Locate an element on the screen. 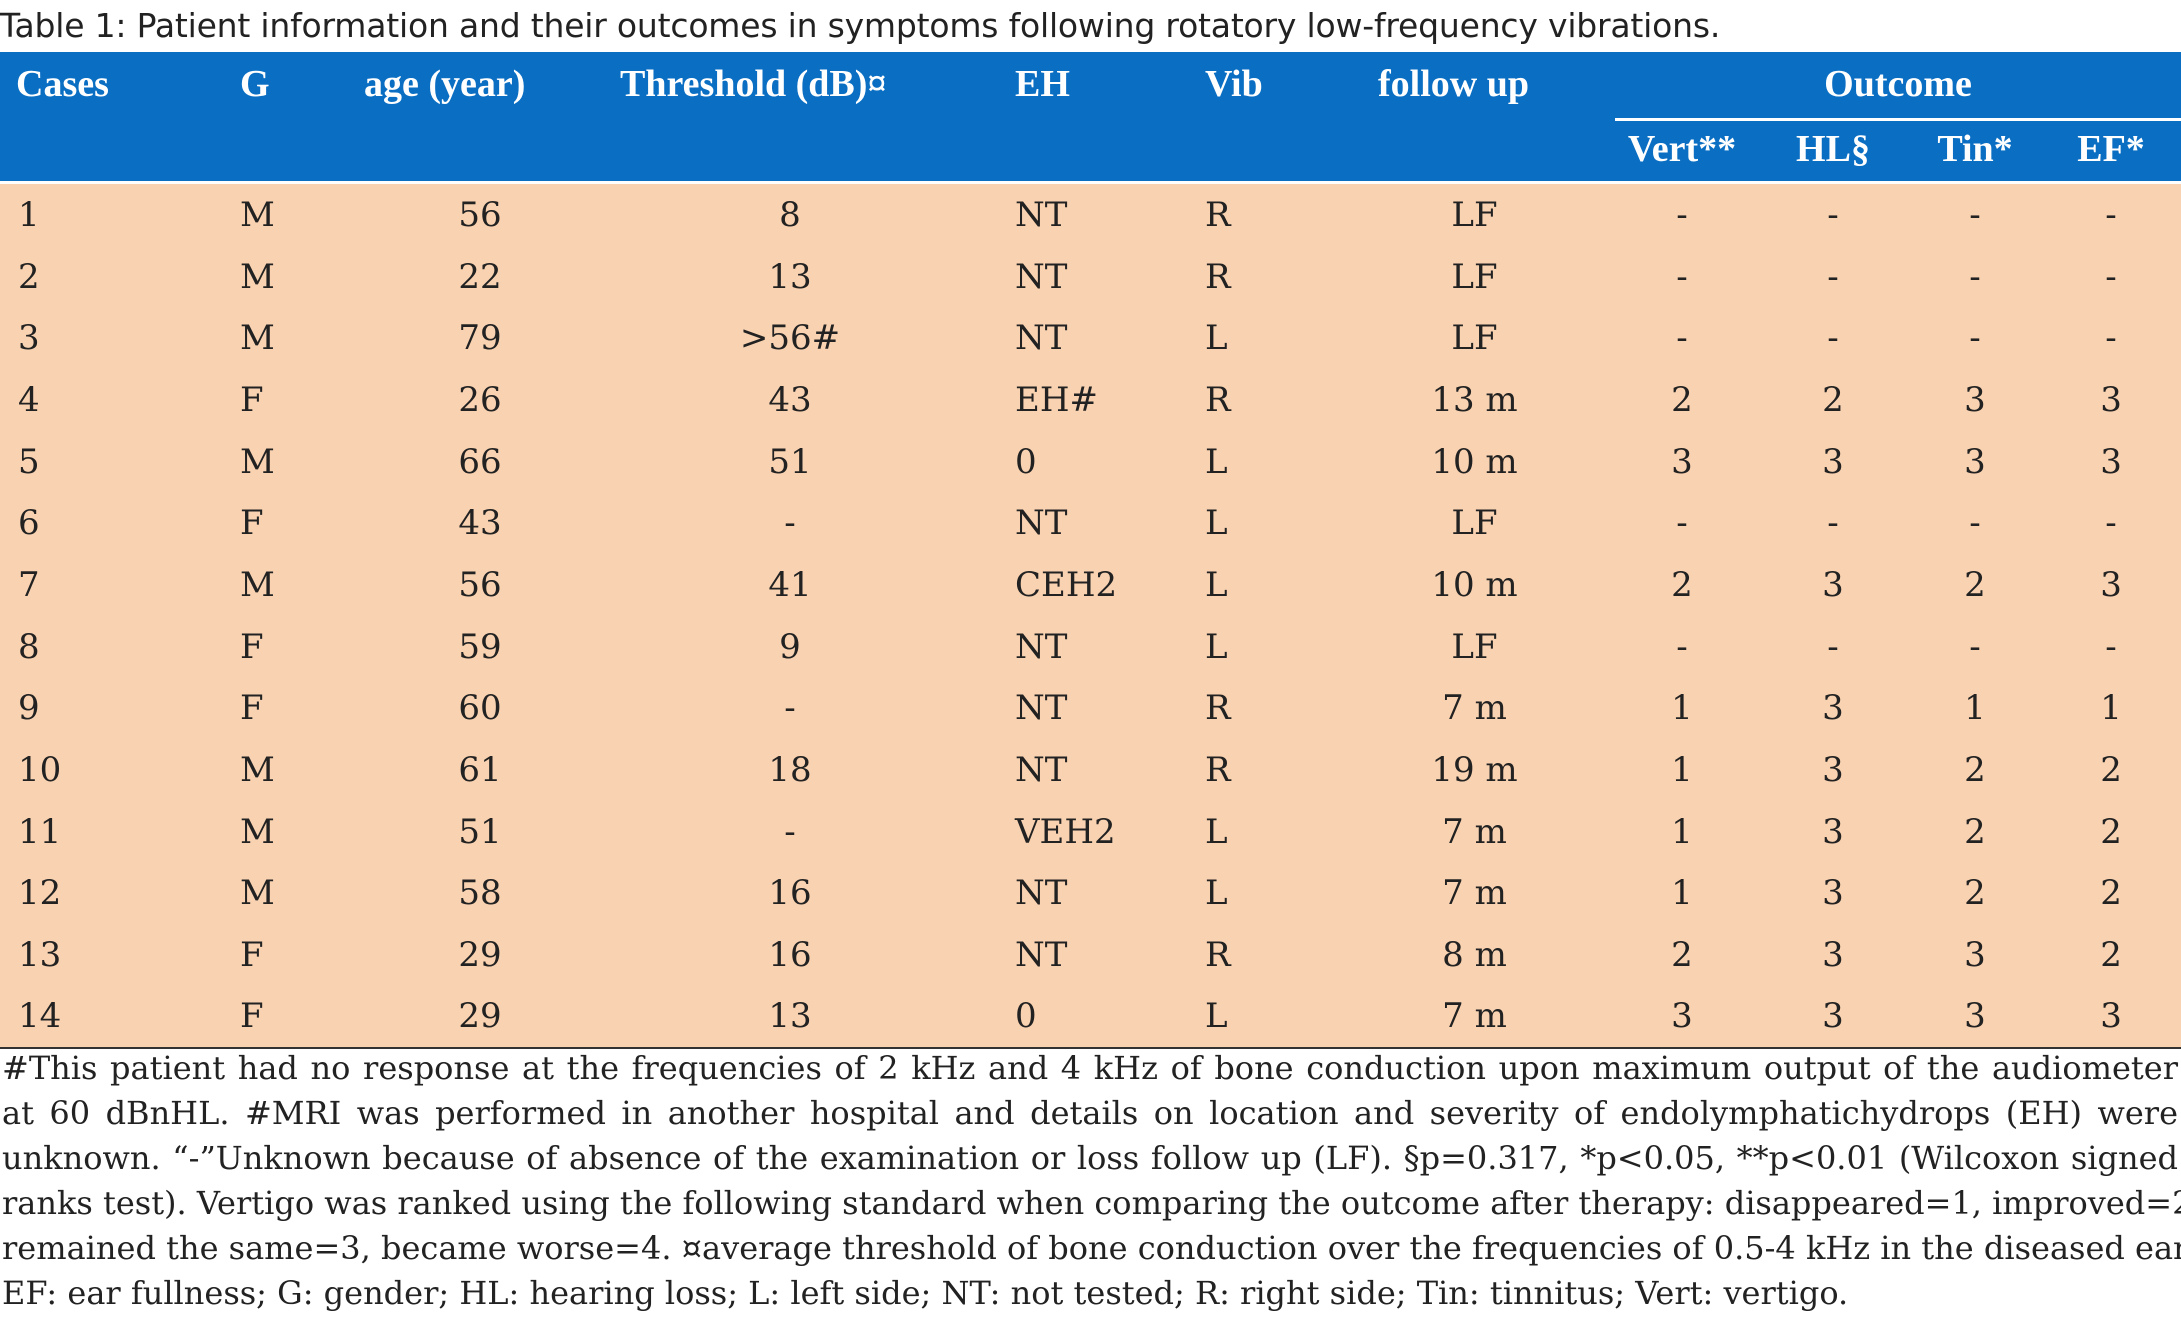 Image resolution: width=2181 pixels, height=1338 pixels. cell-case: 10 is located at coordinates (40, 770).